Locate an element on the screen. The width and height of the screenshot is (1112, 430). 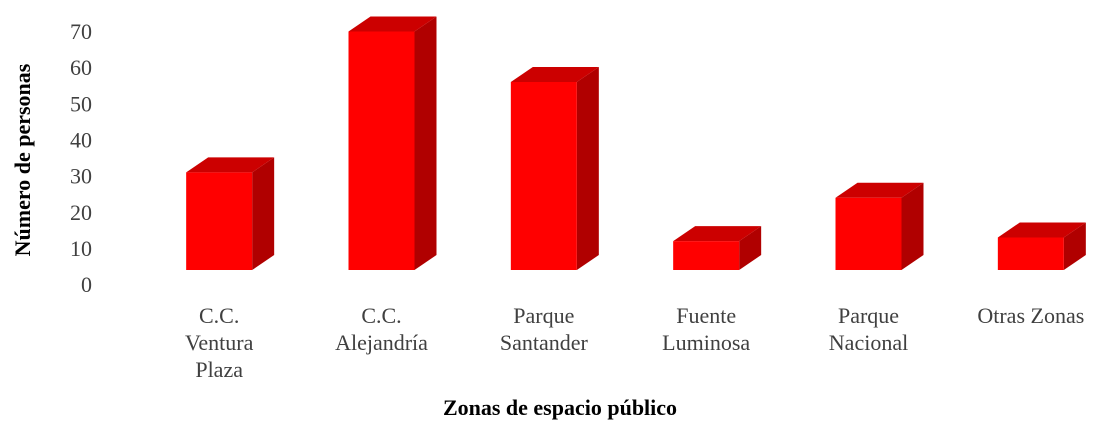
y-axis-title: Número de personas is located at coordinates (22, 159).